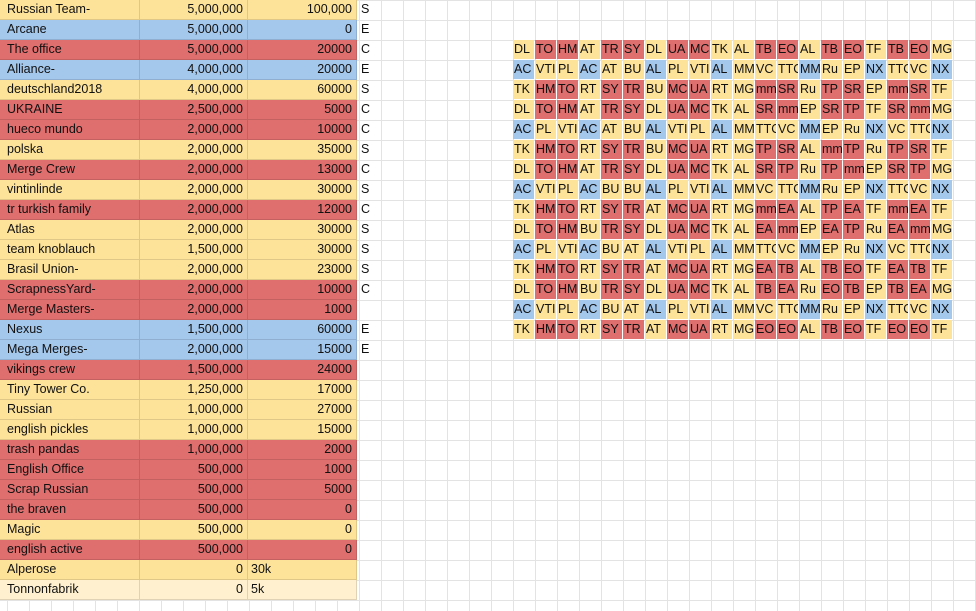 The height and width of the screenshot is (611, 976). Describe the element at coordinates (70, 50) in the screenshot. I see `team-name-cell: The office` at that location.